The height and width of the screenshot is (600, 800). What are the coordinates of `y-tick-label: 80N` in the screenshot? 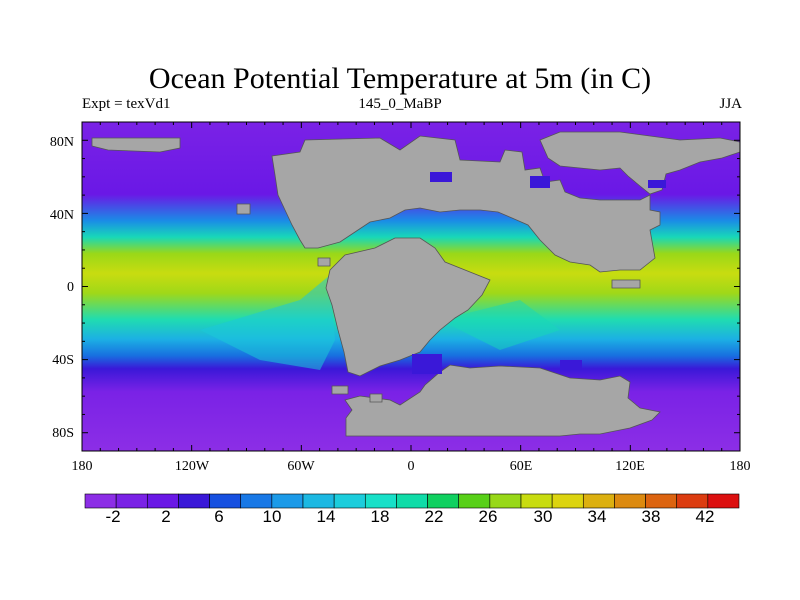 It's located at (62, 142).